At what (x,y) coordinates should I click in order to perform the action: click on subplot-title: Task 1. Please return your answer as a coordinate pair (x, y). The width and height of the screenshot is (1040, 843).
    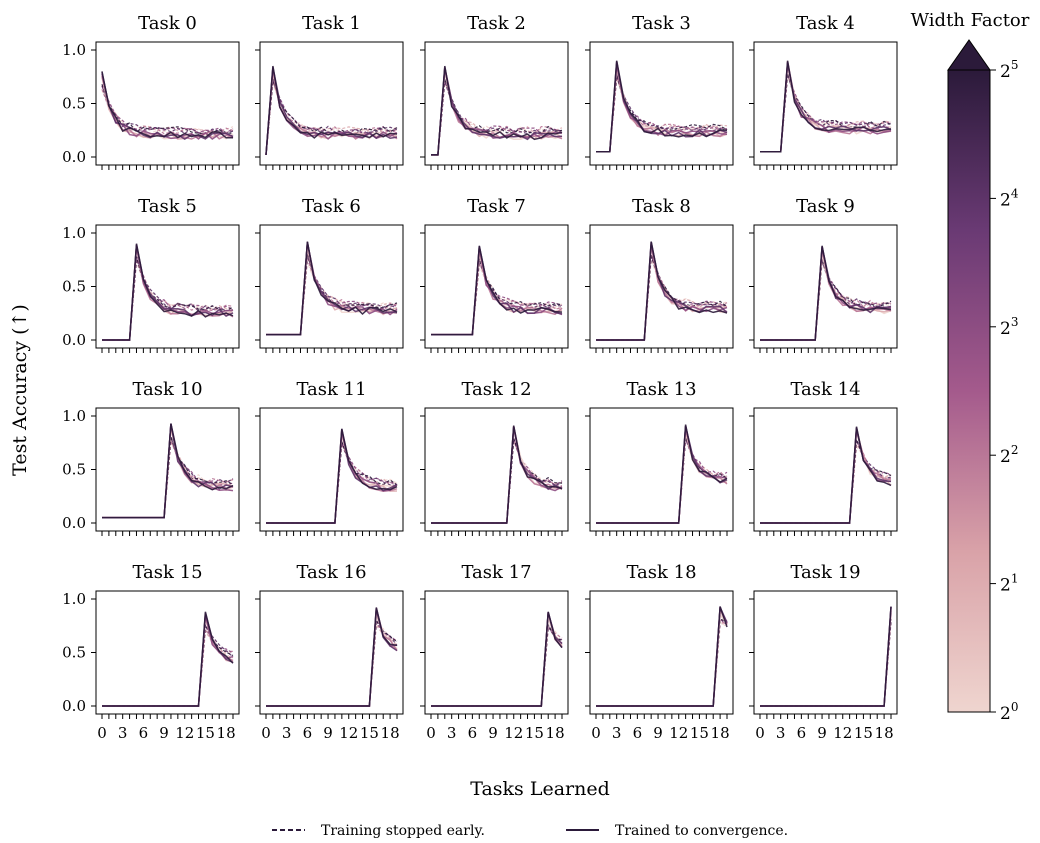
    Looking at the image, I should click on (331, 23).